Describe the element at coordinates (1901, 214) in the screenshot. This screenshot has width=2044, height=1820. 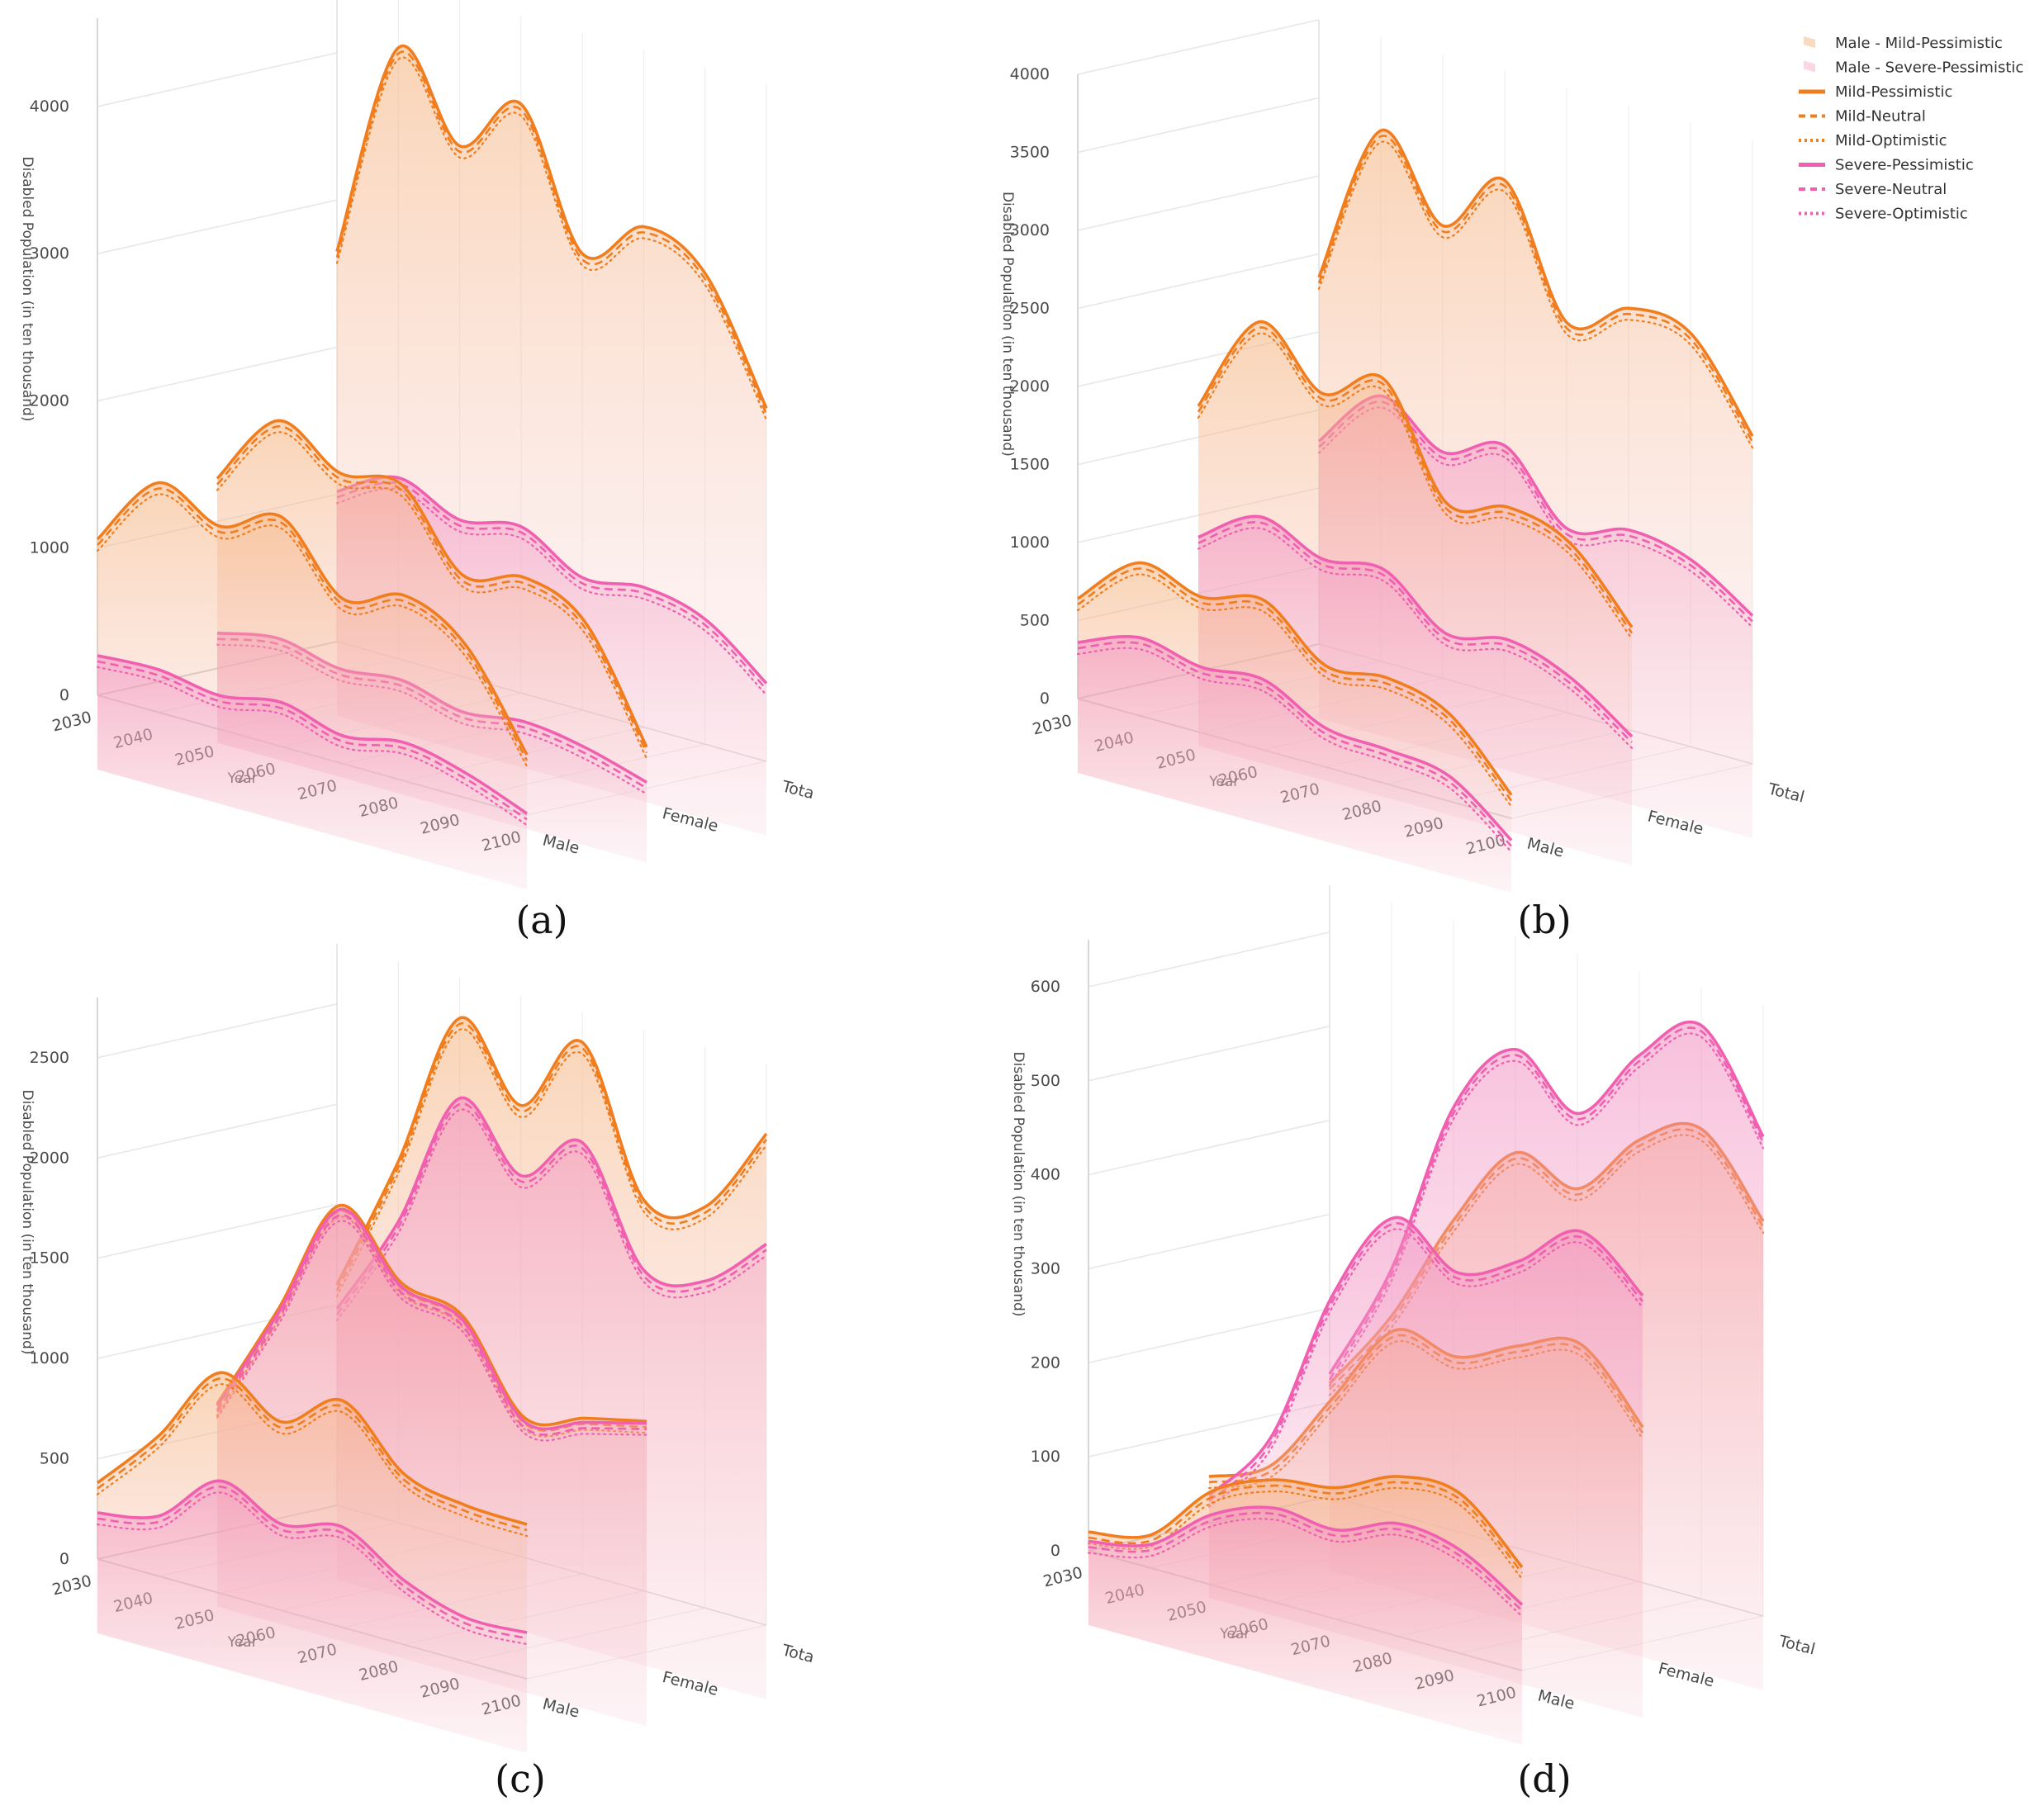
I see `legend-label: Severe-Optimistic` at that location.